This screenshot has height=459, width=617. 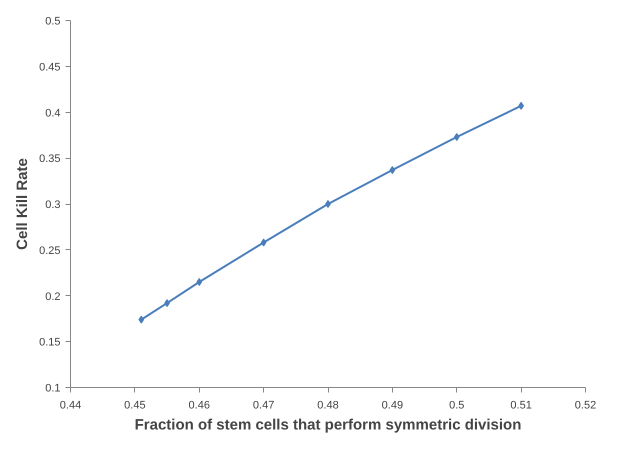 What do you see at coordinates (393, 406) in the screenshot?
I see `x-tick-label: 0.49` at bounding box center [393, 406].